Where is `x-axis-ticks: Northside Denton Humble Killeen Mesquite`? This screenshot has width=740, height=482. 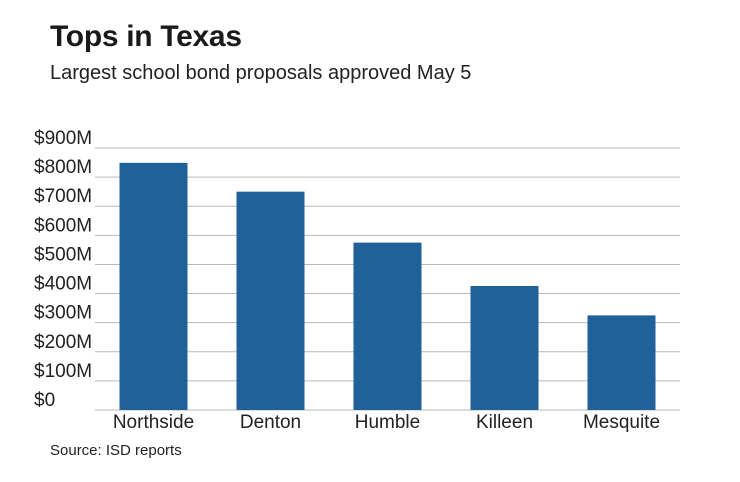
x-axis-ticks: Northside Denton Humble Killeen Mesquite is located at coordinates (386, 422).